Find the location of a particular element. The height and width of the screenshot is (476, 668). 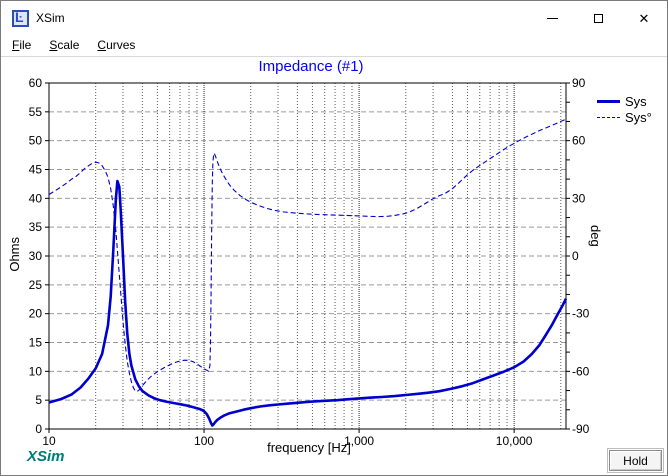

minimize-icon is located at coordinates (552, 18).